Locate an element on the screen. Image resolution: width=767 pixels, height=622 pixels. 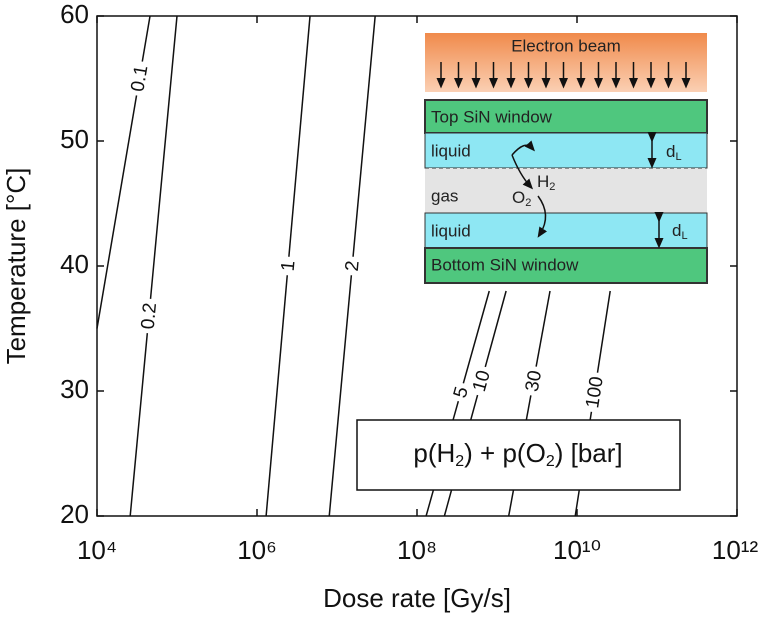
x-axis-title: Dose rate [Gy/s] is located at coordinates (417, 598).